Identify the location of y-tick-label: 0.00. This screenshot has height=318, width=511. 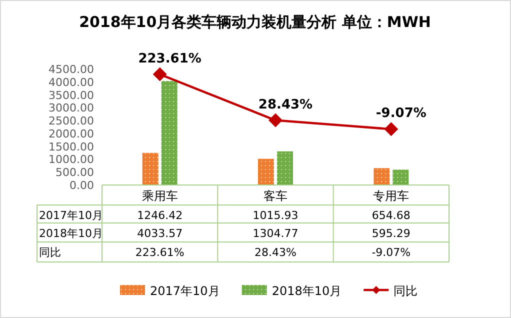
(82, 185).